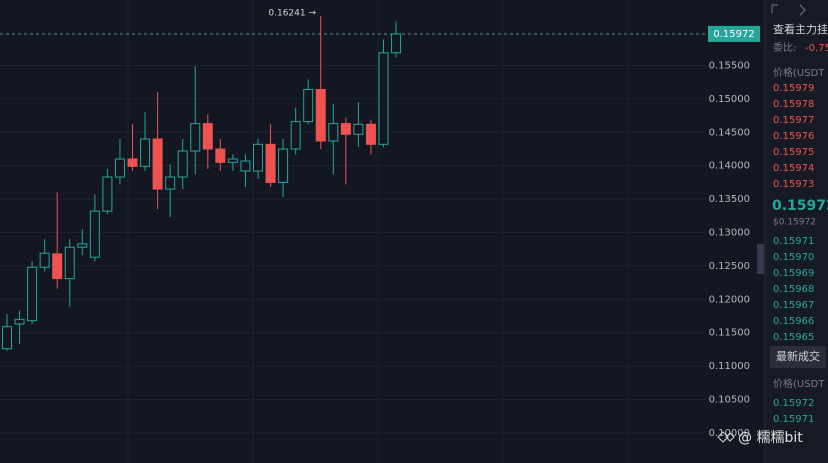 The image size is (828, 463). What do you see at coordinates (793, 152) in the screenshot?
I see `ask-price: 0.15975` at bounding box center [793, 152].